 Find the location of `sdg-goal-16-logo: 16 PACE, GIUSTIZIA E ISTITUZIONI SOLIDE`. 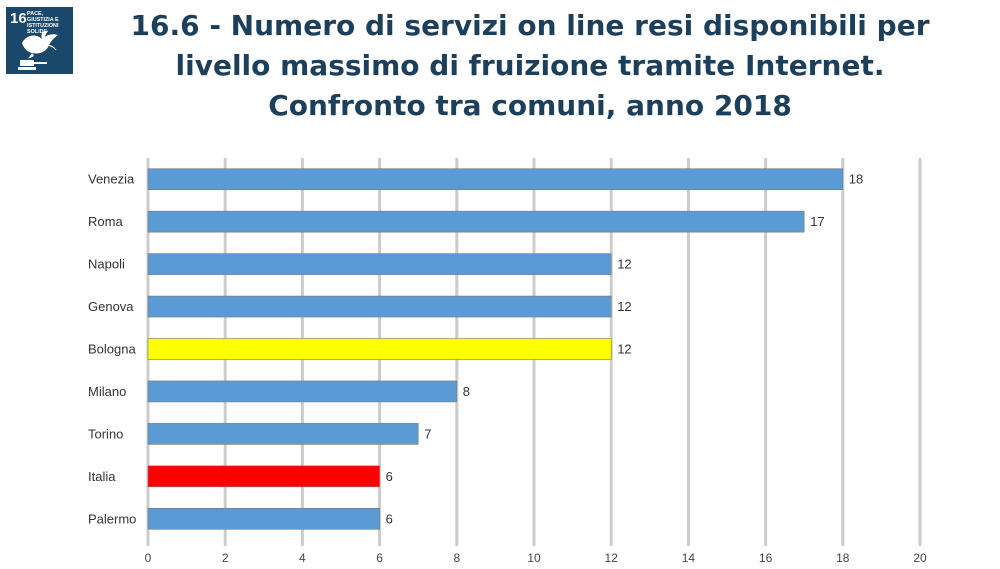

sdg-goal-16-logo: 16 PACE, GIUSTIZIA E ISTITUZIONI SOLIDE is located at coordinates (39, 40).